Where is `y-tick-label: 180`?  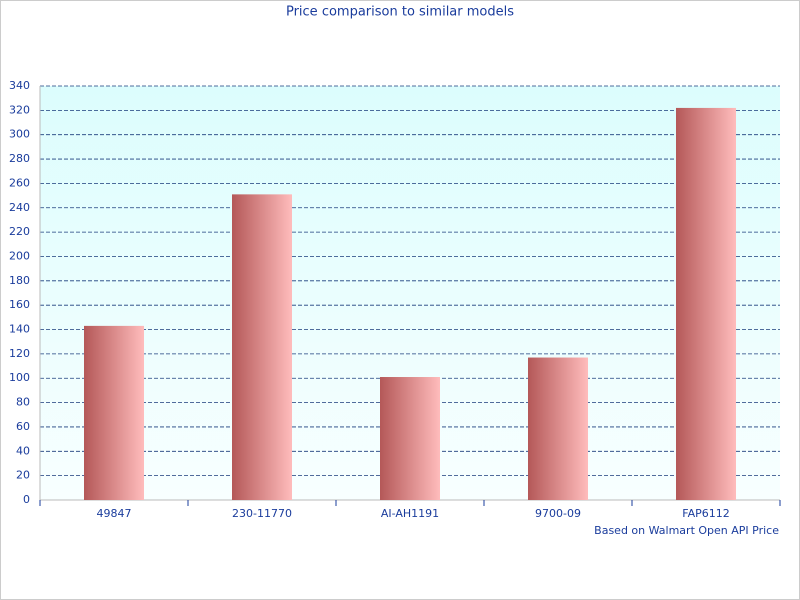
y-tick-label: 180 is located at coordinates (19, 280).